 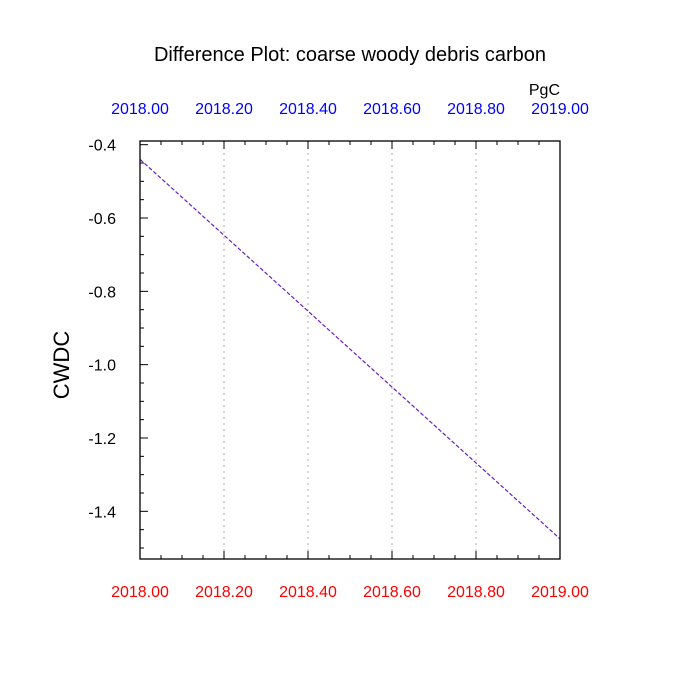 What do you see at coordinates (102, 146) in the screenshot?
I see `y-tick-label: -0.4` at bounding box center [102, 146].